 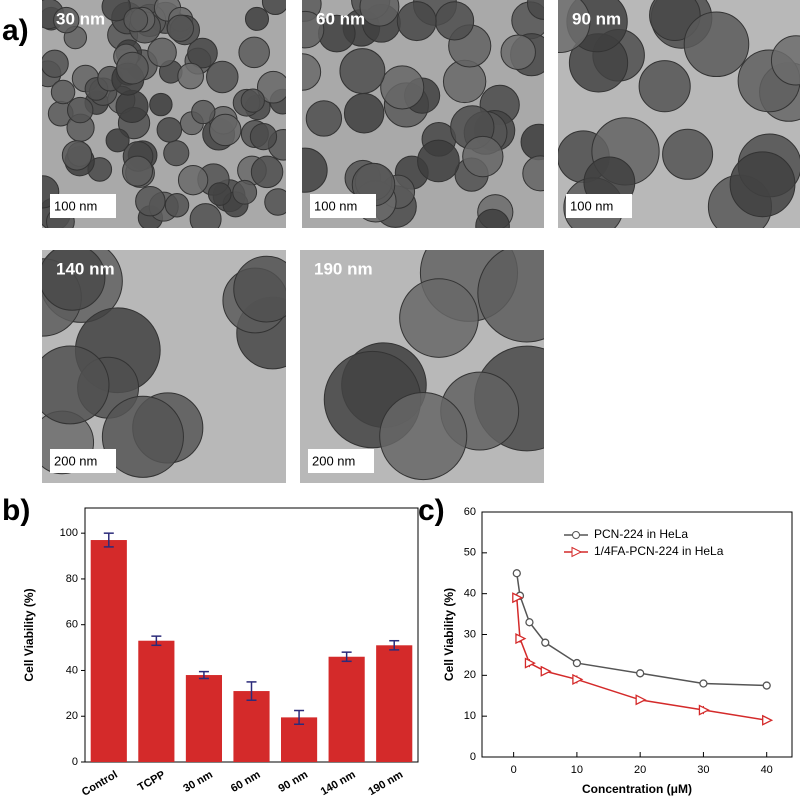 What do you see at coordinates (637, 789) in the screenshot?
I see `x-axis-label: Concentration (μM)` at bounding box center [637, 789].